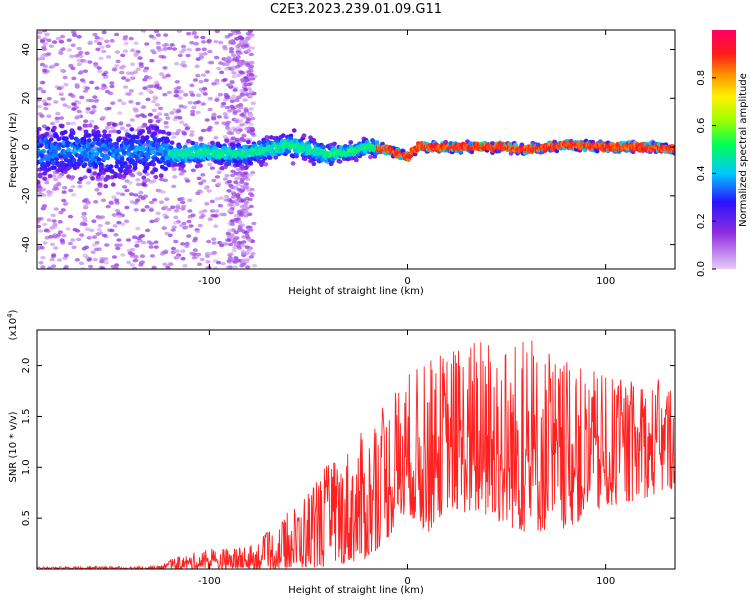  I want to click on colorbar-label: Normalized spectral amplitude, so click(743, 150).